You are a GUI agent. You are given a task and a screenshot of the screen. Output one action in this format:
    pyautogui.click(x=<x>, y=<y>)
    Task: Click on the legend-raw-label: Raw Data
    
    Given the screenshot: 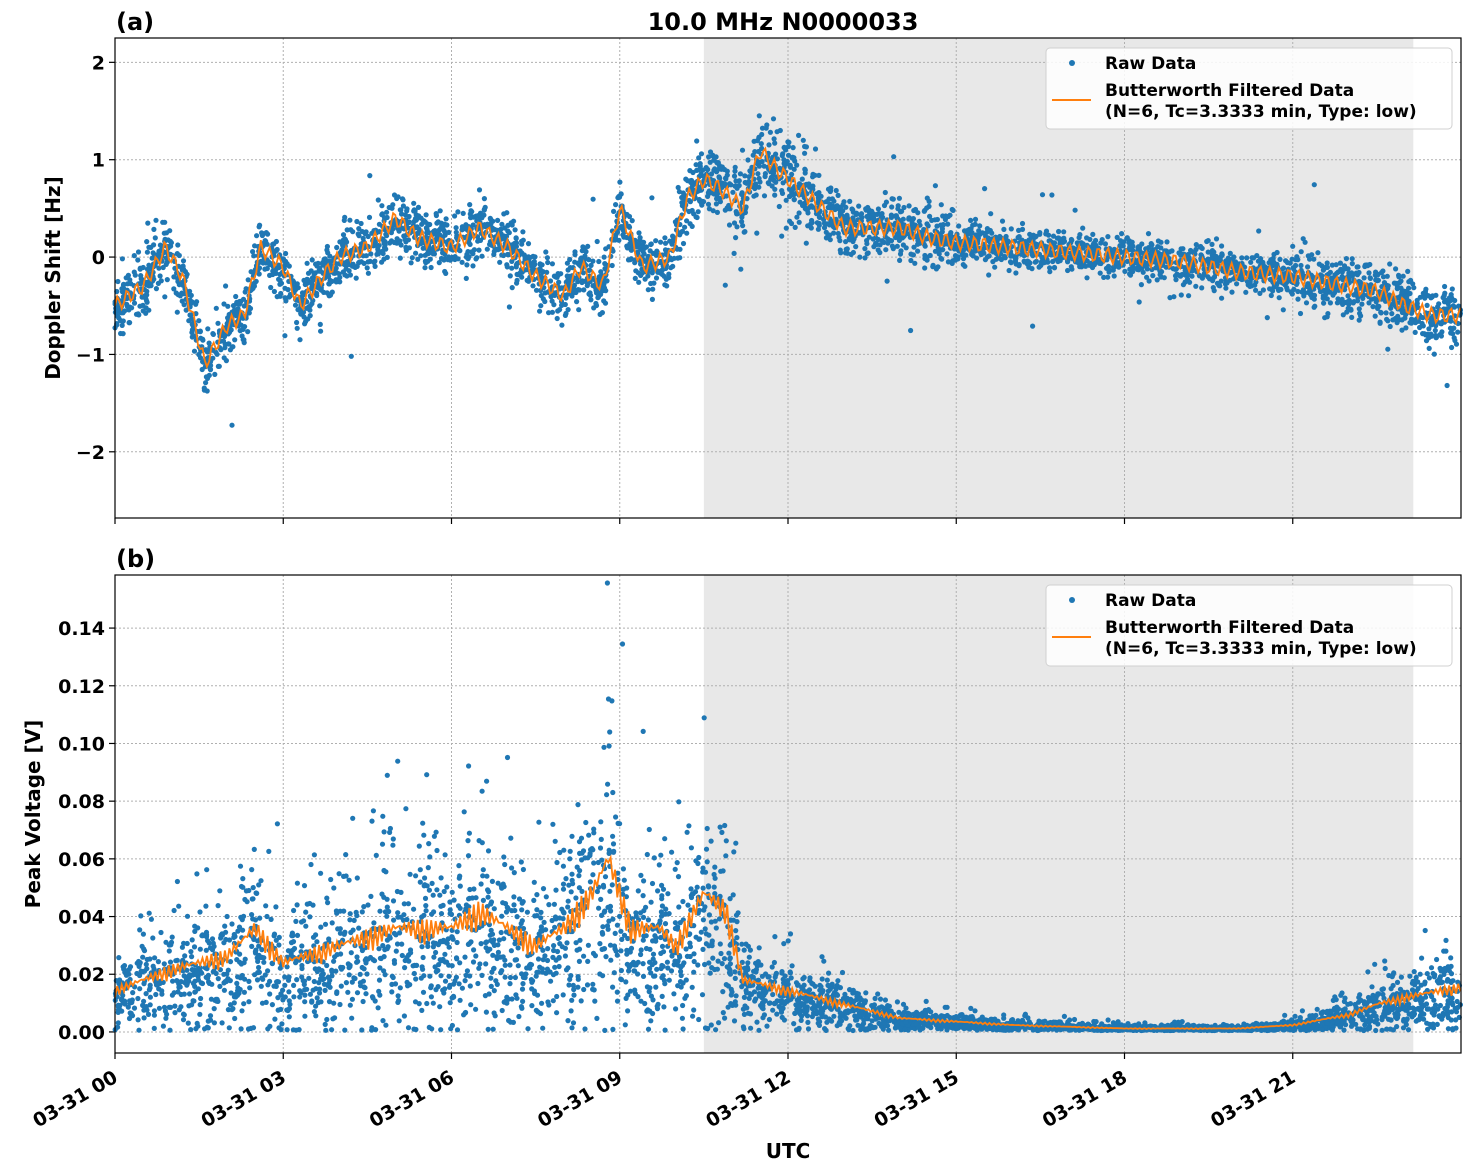 What is the action you would take?
    pyautogui.click(x=1150, y=64)
    